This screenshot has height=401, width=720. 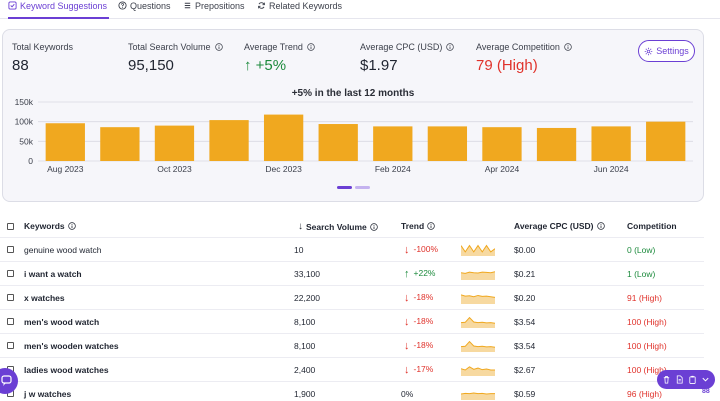 I want to click on carousel-dots, so click(x=353, y=187).